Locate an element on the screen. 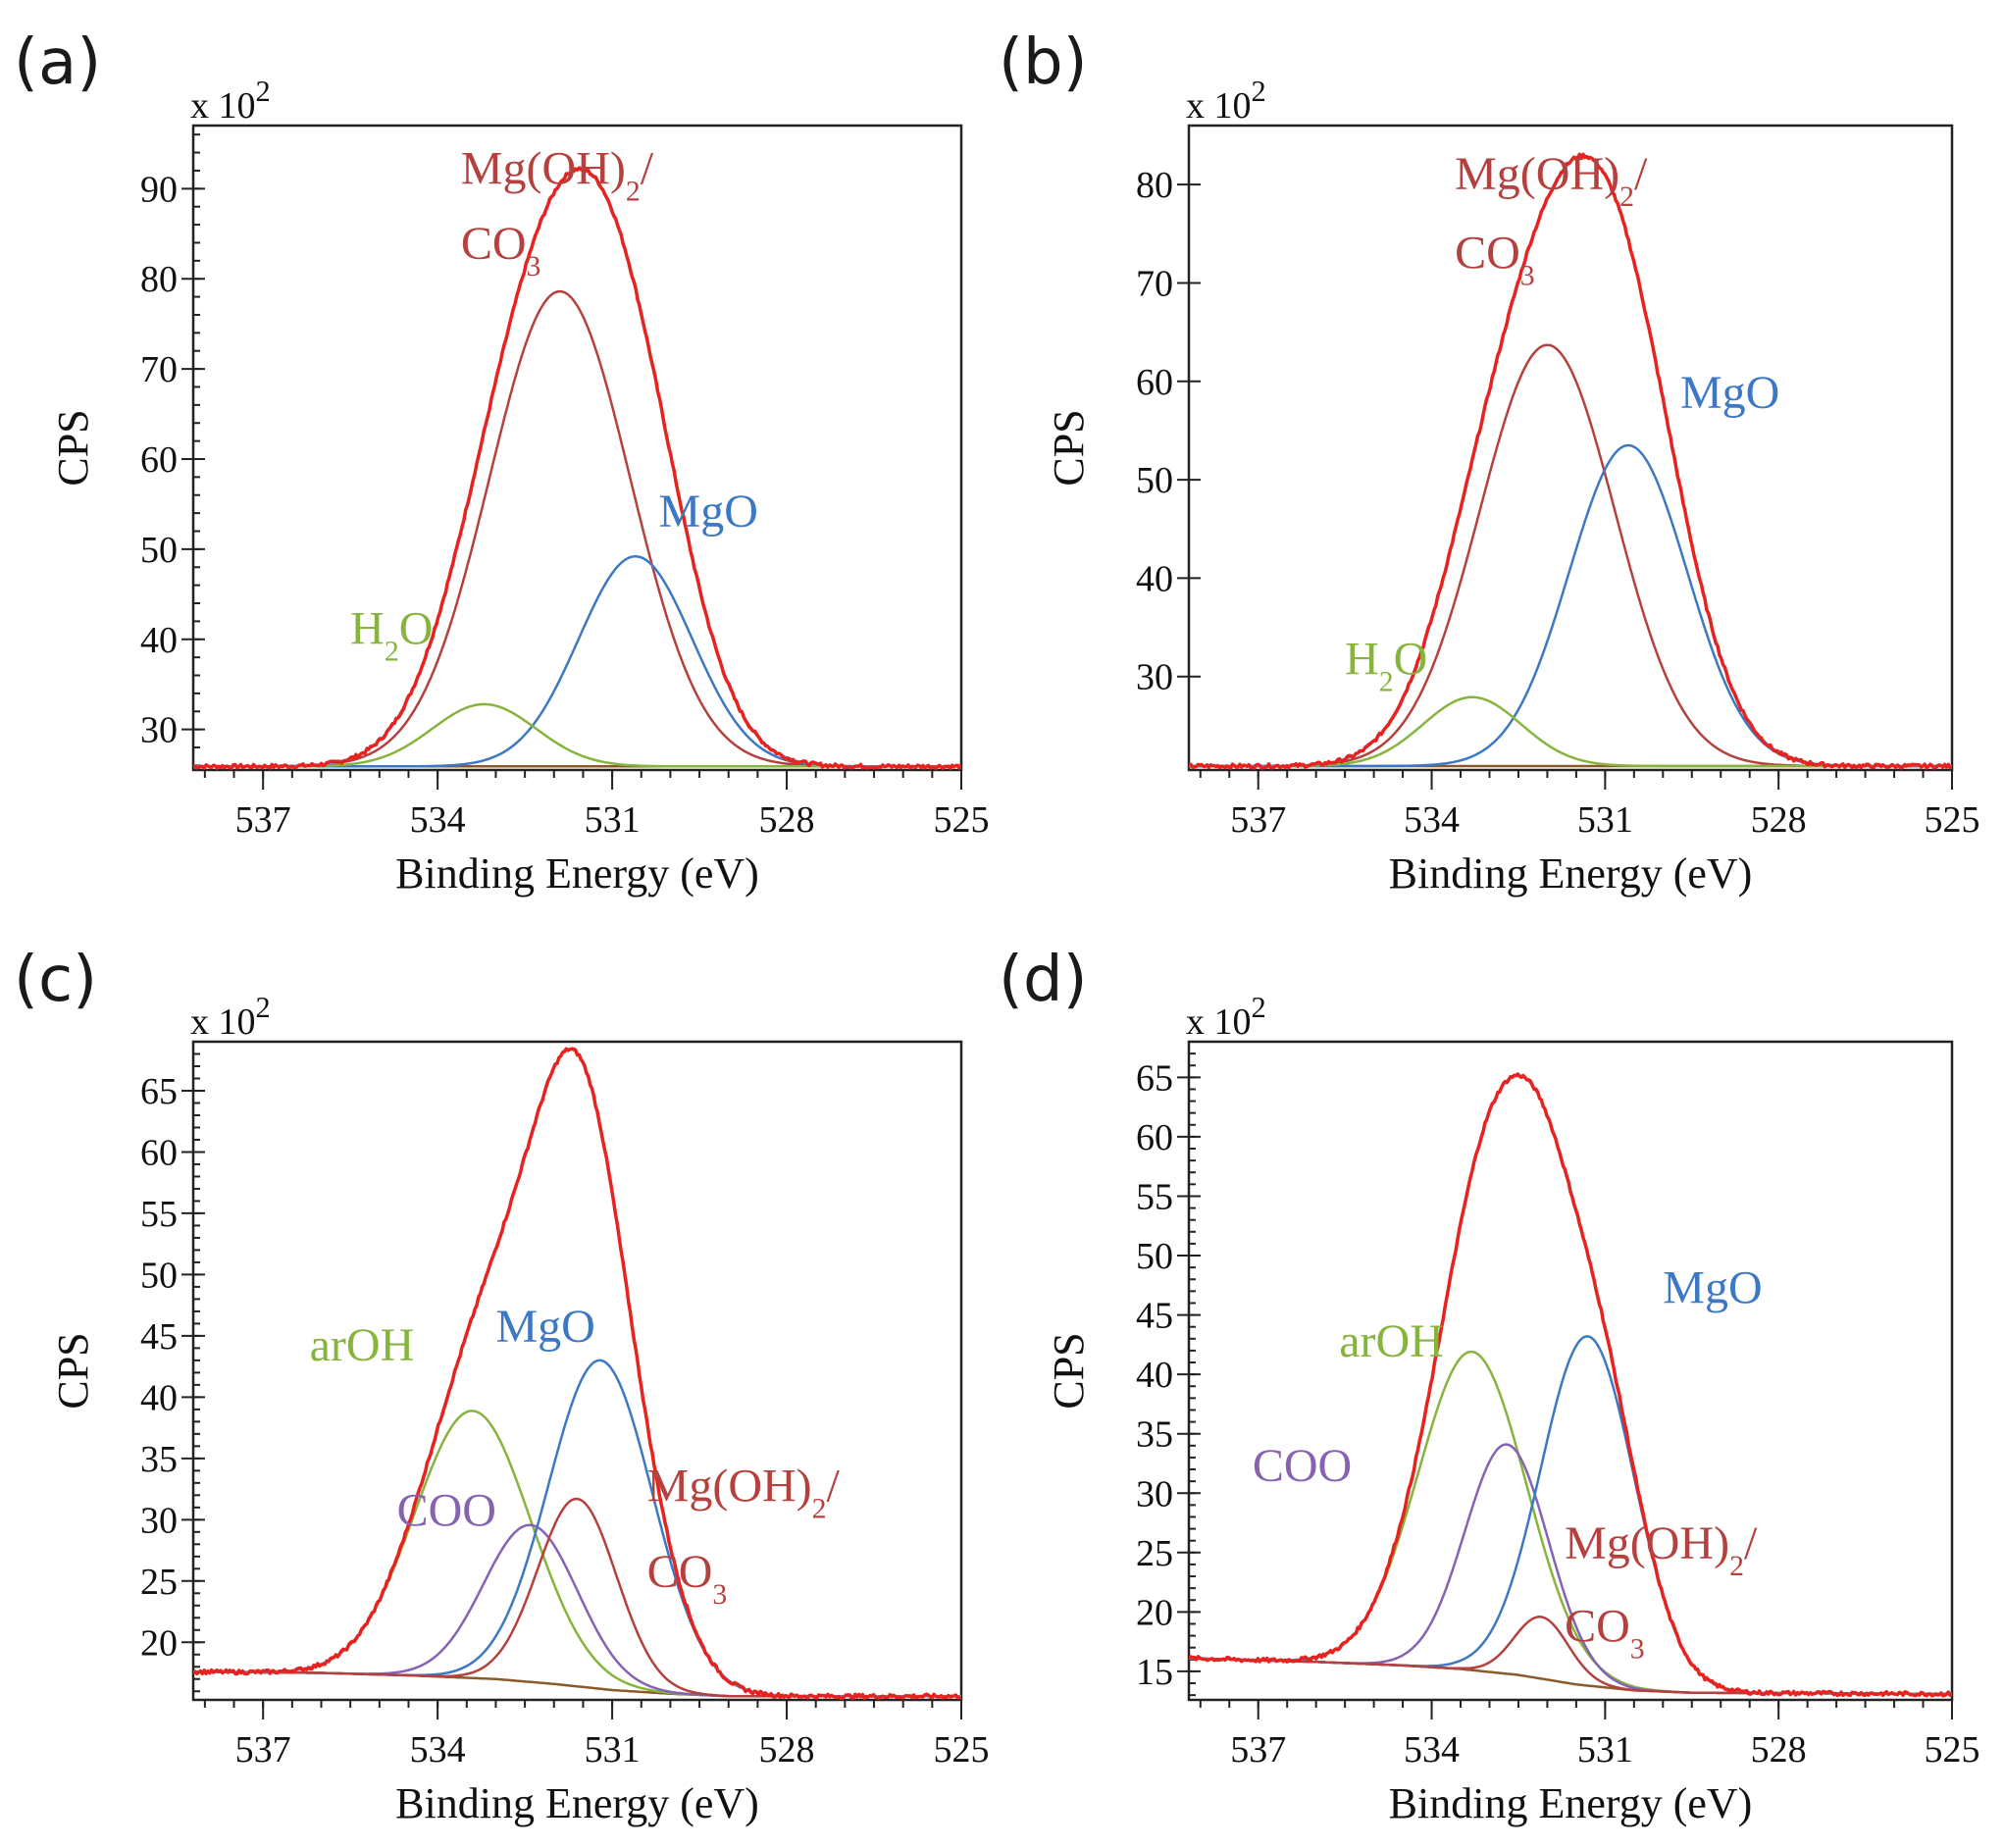  peak-aroh is located at coordinates (577, 1554).